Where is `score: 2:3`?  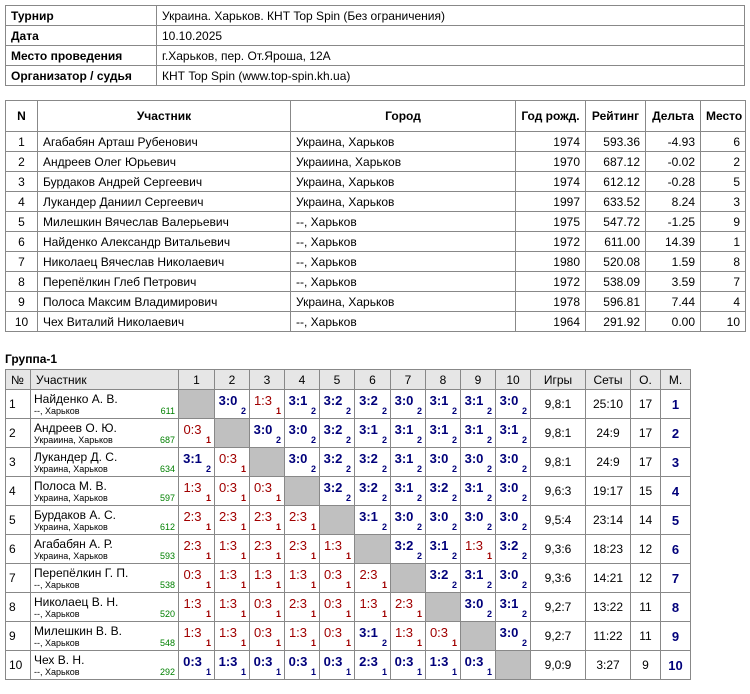
score: 2:3 is located at coordinates (298, 545).